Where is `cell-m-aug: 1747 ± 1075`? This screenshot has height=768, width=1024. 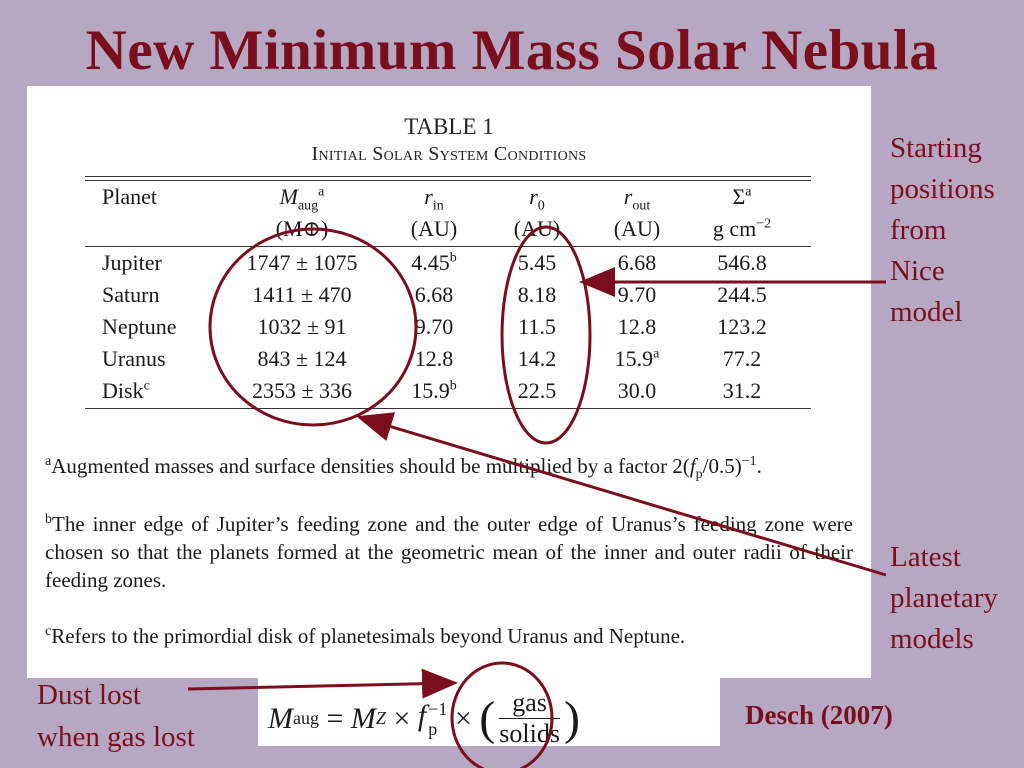 cell-m-aug: 1747 ± 1075 is located at coordinates (302, 262).